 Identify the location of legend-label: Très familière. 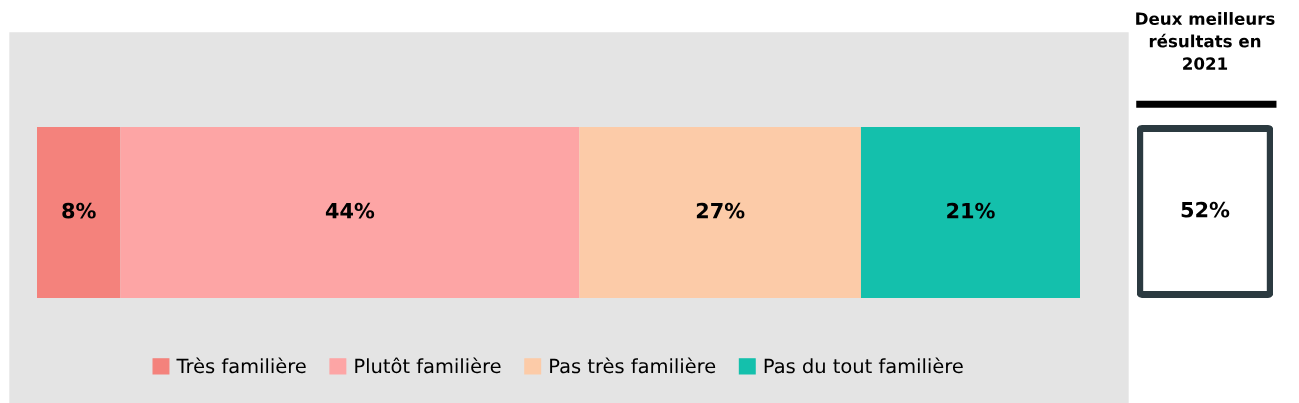
(241, 365).